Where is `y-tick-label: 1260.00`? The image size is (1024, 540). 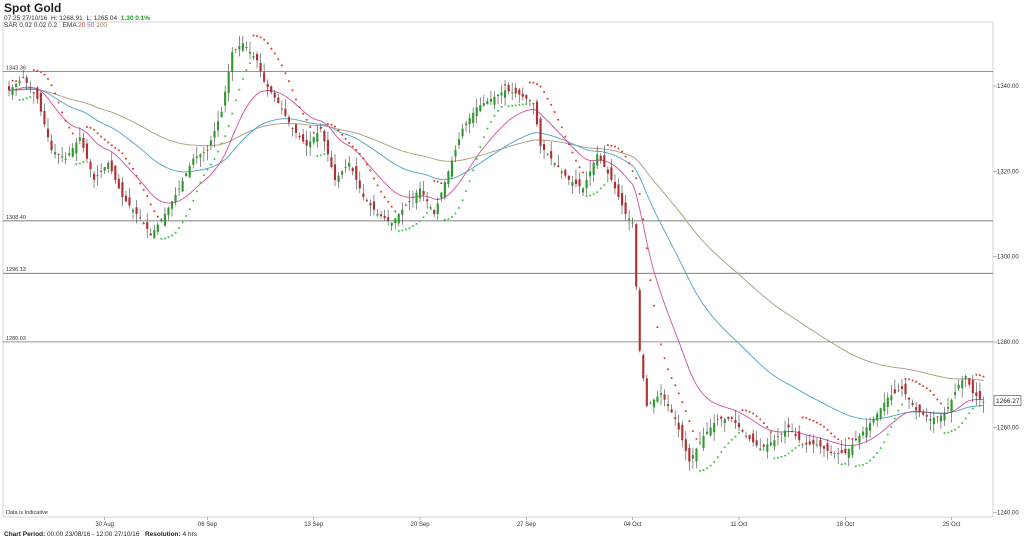
y-tick-label: 1260.00 is located at coordinates (1008, 428).